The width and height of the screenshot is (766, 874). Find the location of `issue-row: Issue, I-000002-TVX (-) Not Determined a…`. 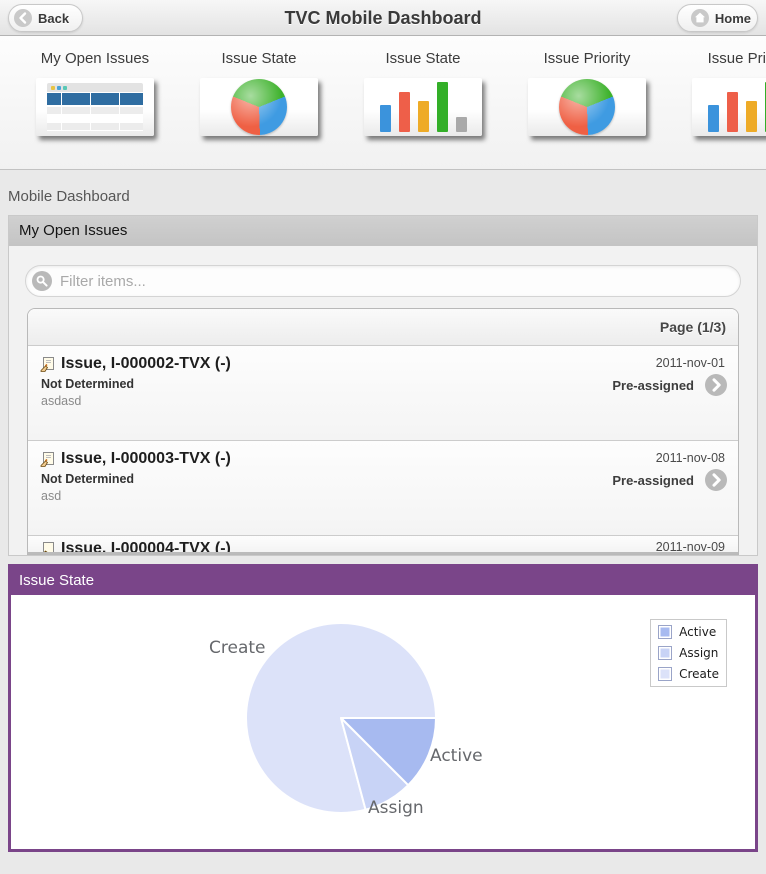

issue-row: Issue, I-000002-TVX (-) Not Determined a… is located at coordinates (383, 393).